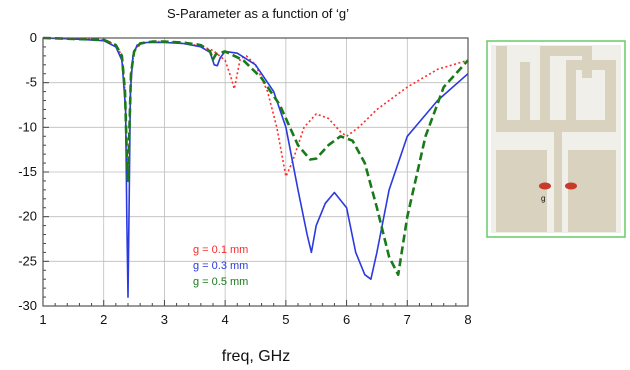  I want to click on x-tick-label: 5, so click(285, 319).